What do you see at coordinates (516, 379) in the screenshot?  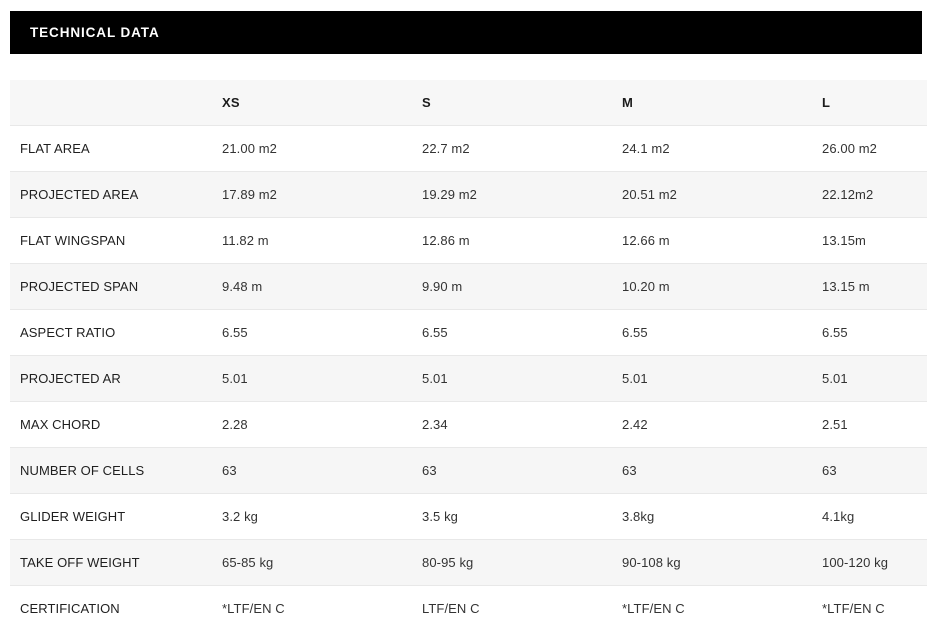 I see `cell-s: 5.01` at bounding box center [516, 379].